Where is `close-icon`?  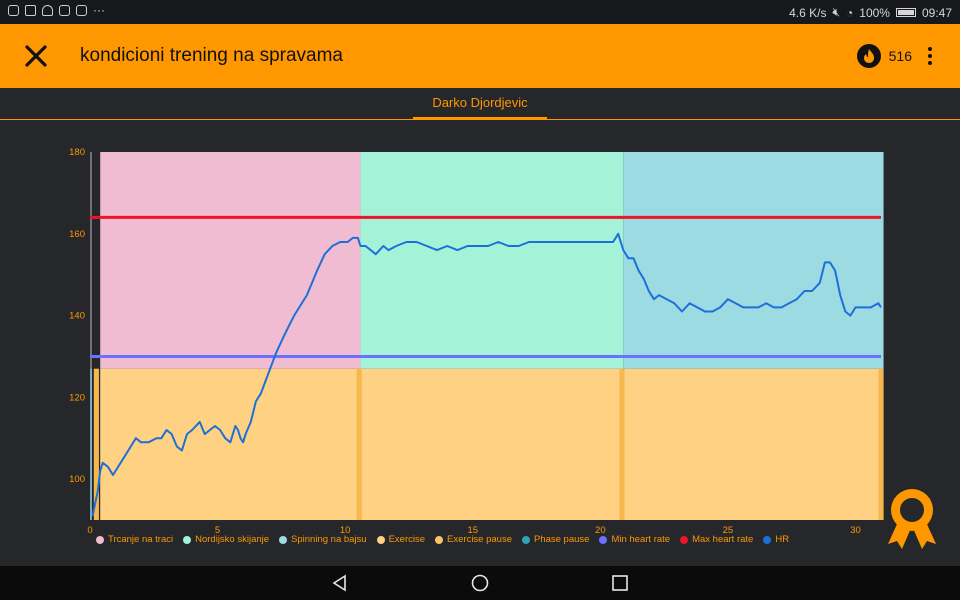
close-icon is located at coordinates (36, 56).